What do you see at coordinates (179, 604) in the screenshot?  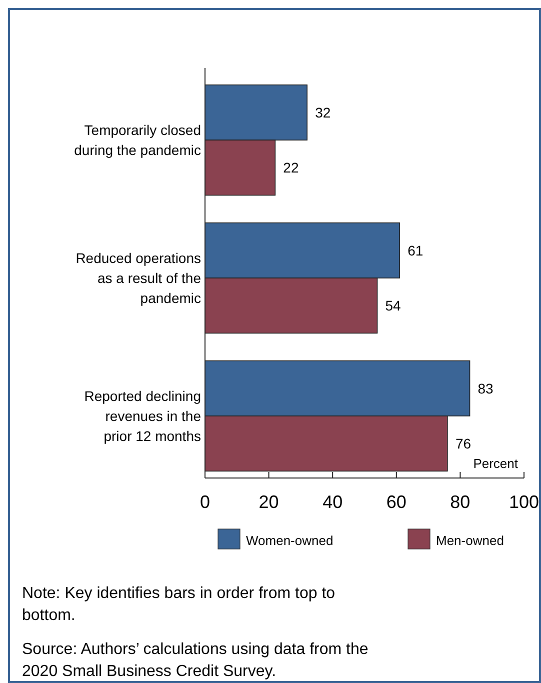 I see `text: Note: Key identifies bars in order from top to bottom.` at bounding box center [179, 604].